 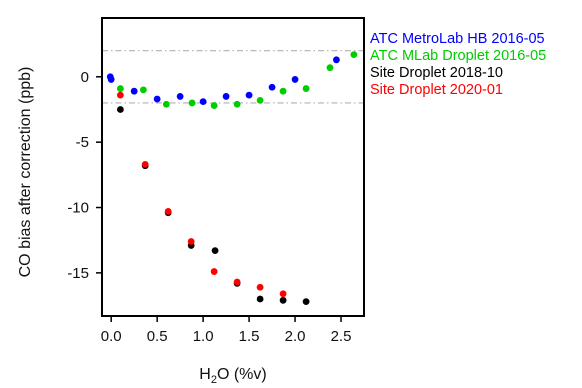 I want to click on x-axis-title: H2O (%v), so click(x=232, y=376).